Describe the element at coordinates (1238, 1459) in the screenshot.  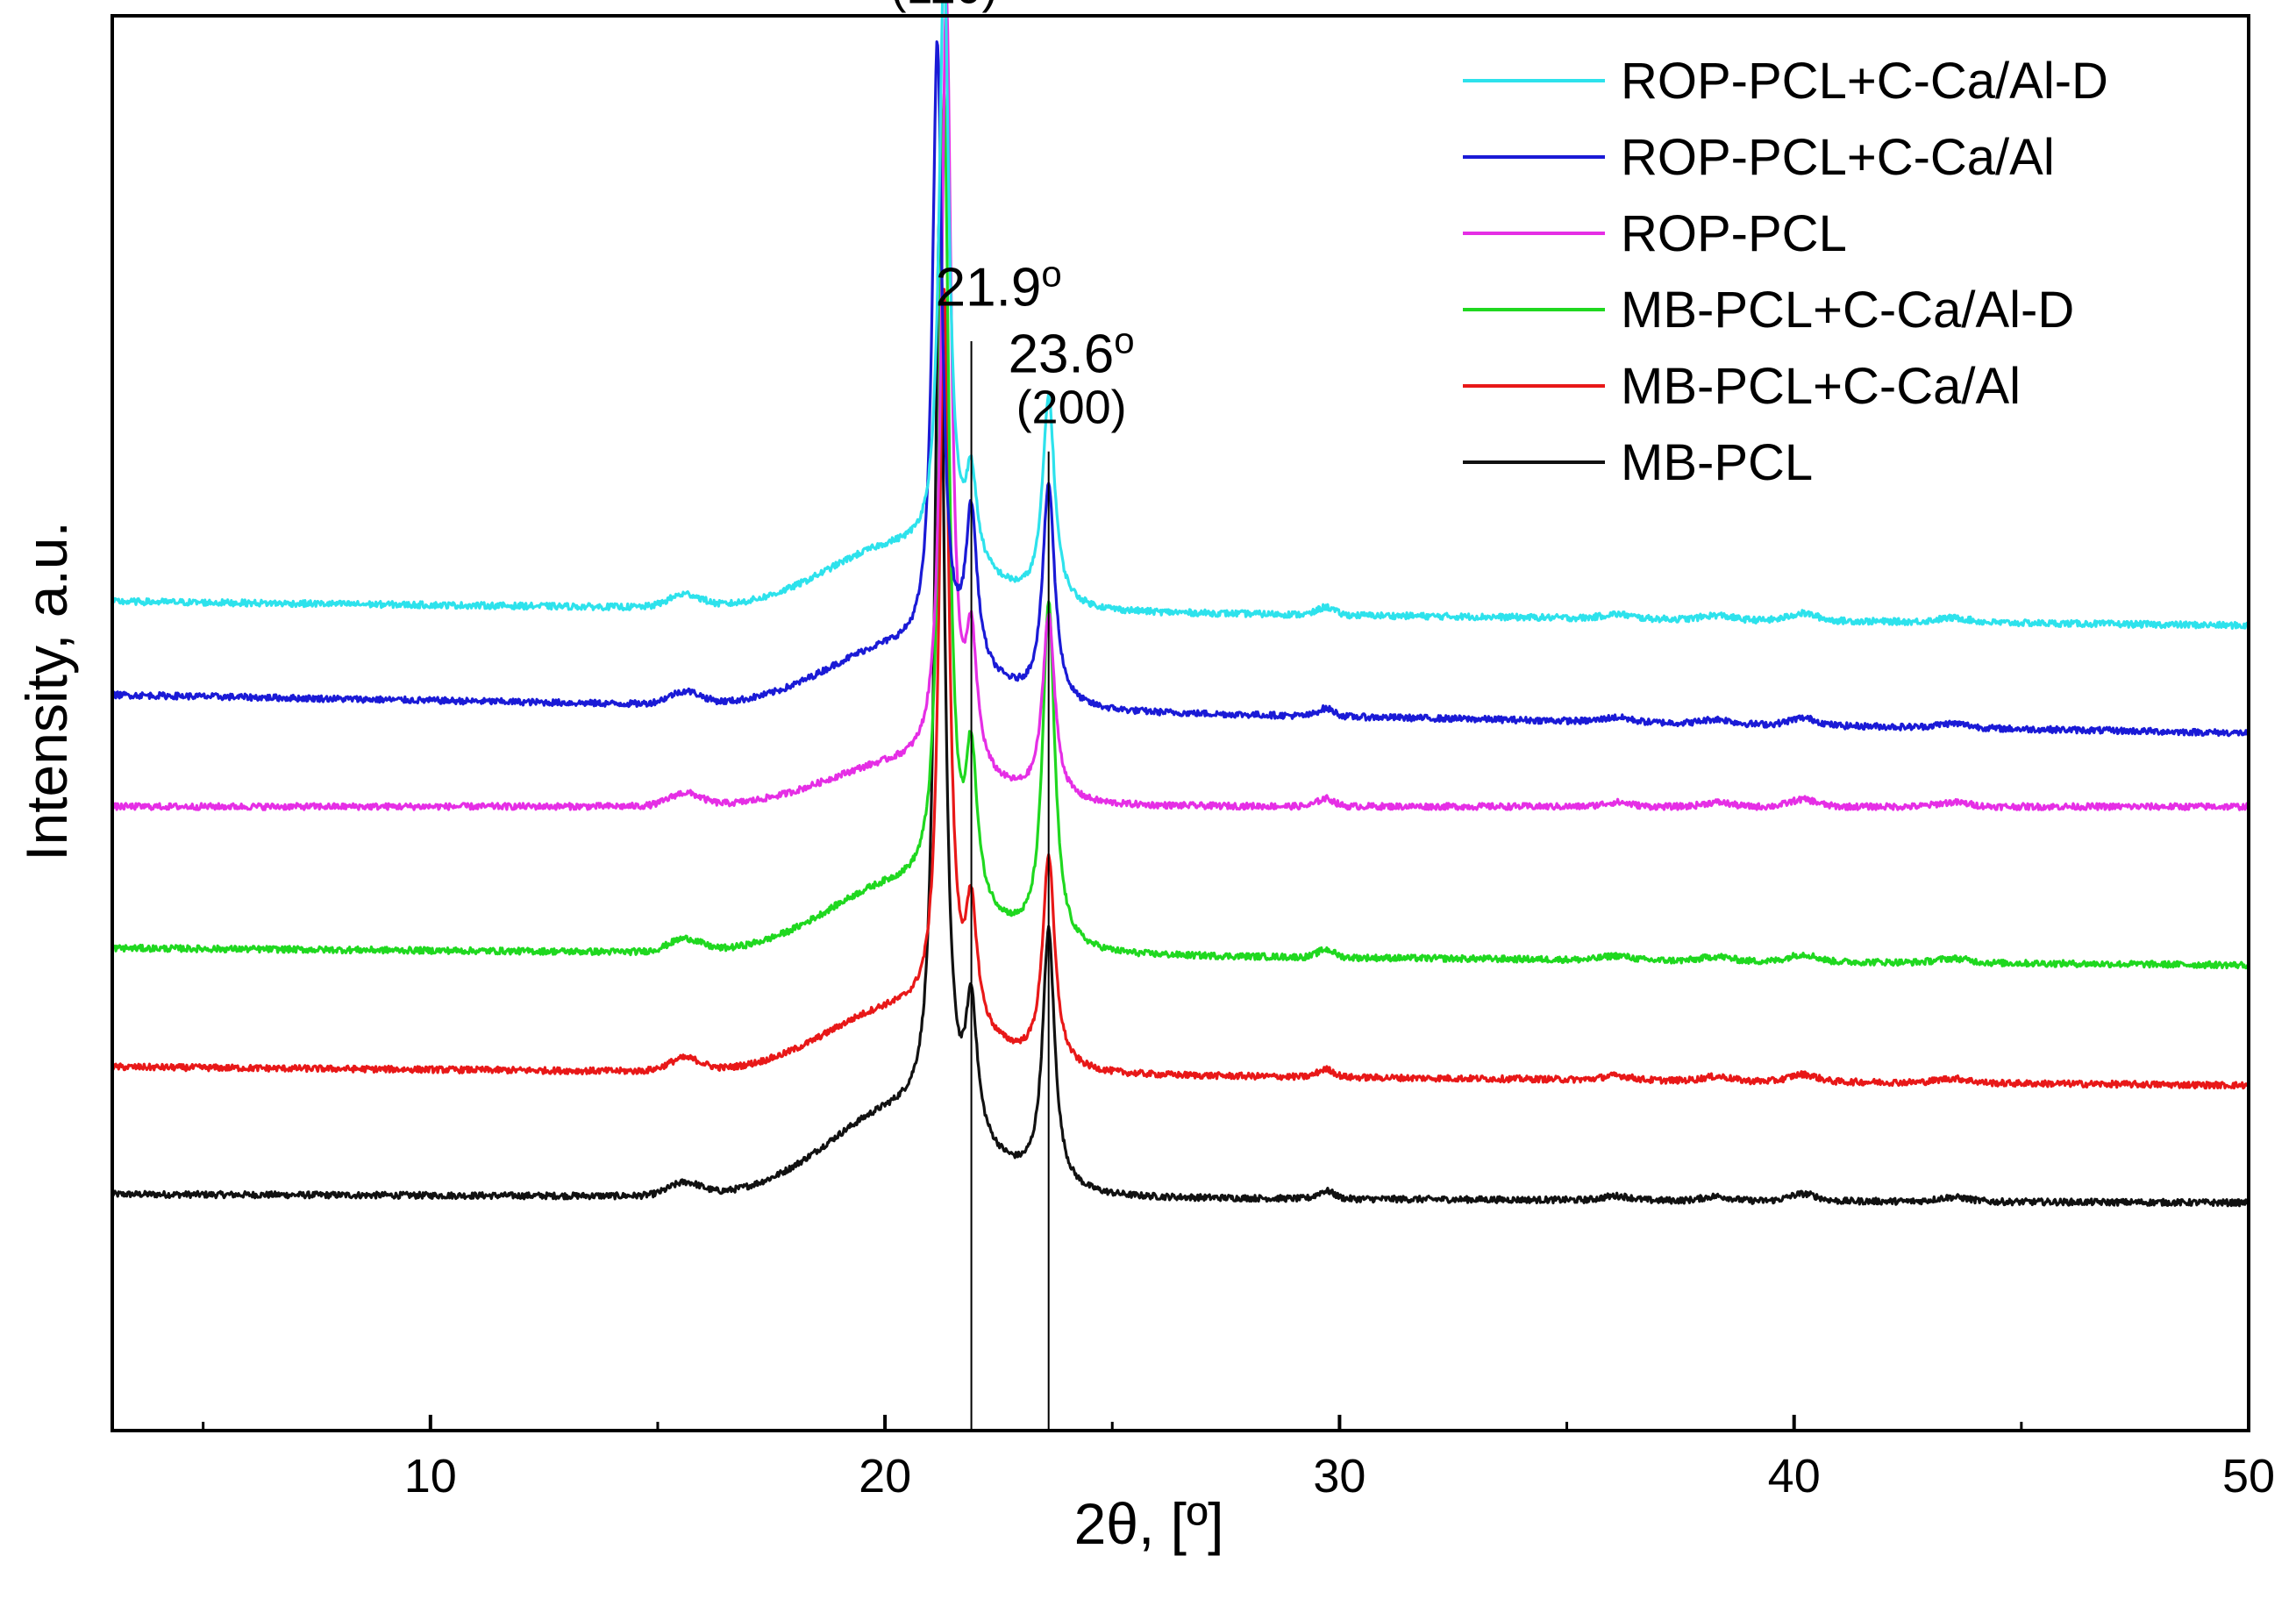
I see `x-axis-ticks: 10 20 30 40 50` at that location.